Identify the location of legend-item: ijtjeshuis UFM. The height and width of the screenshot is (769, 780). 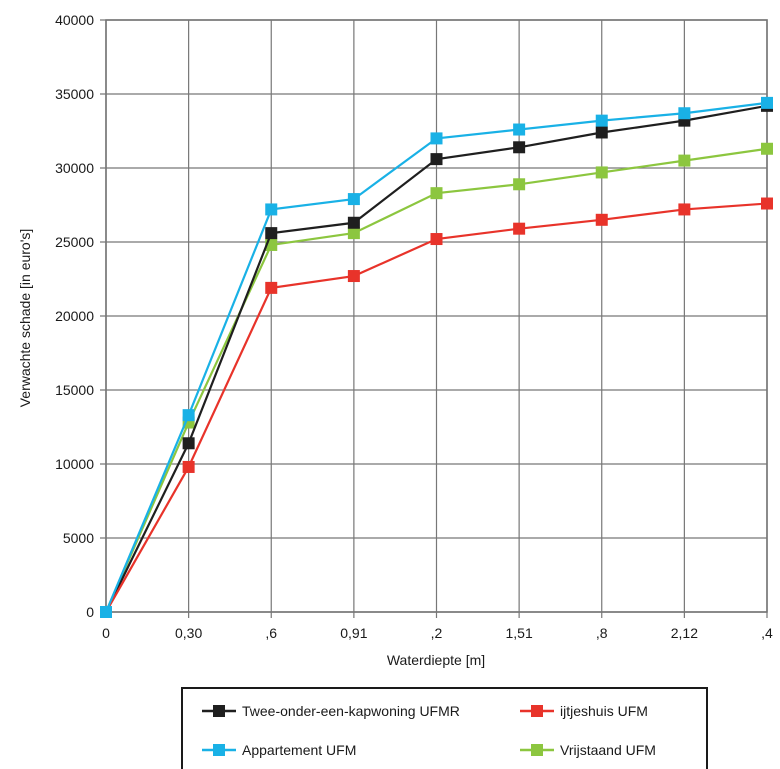
(584, 711).